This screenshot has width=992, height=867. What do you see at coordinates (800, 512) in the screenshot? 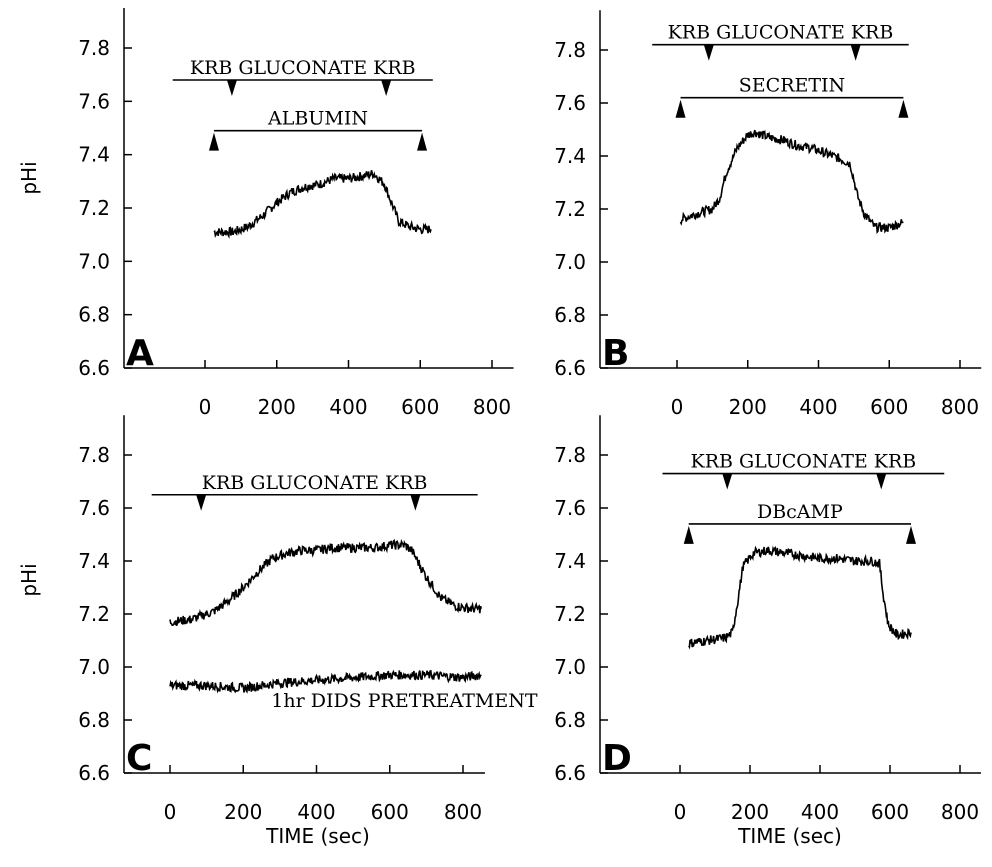
I see `annotation-label: DBcAMP` at bounding box center [800, 512].